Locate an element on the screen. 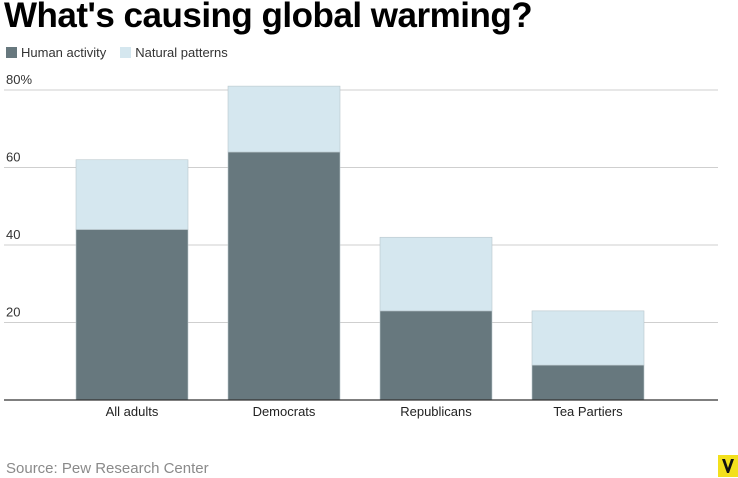  legend-item-human-activity: Human activity is located at coordinates (56, 52).